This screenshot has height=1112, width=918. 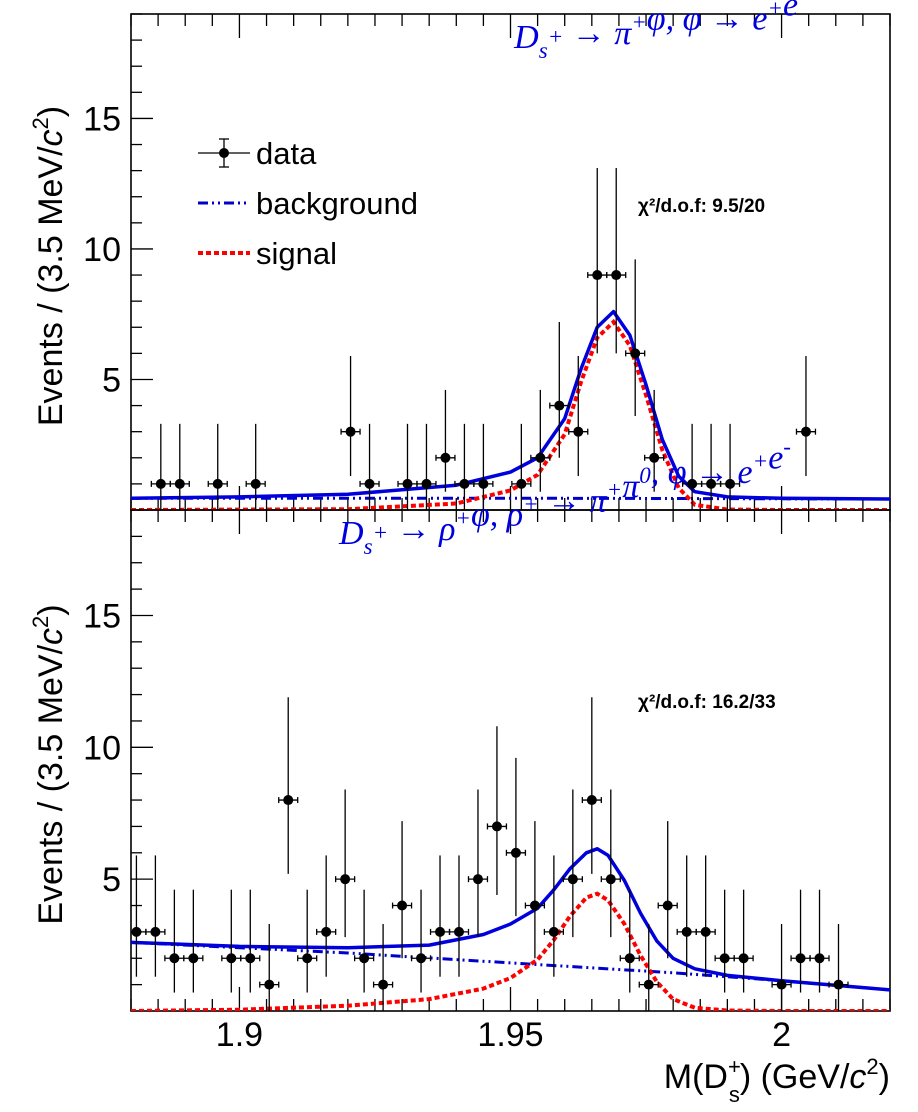 What do you see at coordinates (781, 1035) in the screenshot?
I see `x-tick-label: 2` at bounding box center [781, 1035].